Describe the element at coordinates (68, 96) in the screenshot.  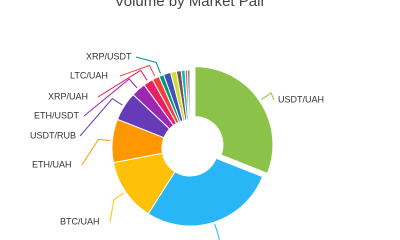
I see `slice-label: XRP/UAH` at that location.